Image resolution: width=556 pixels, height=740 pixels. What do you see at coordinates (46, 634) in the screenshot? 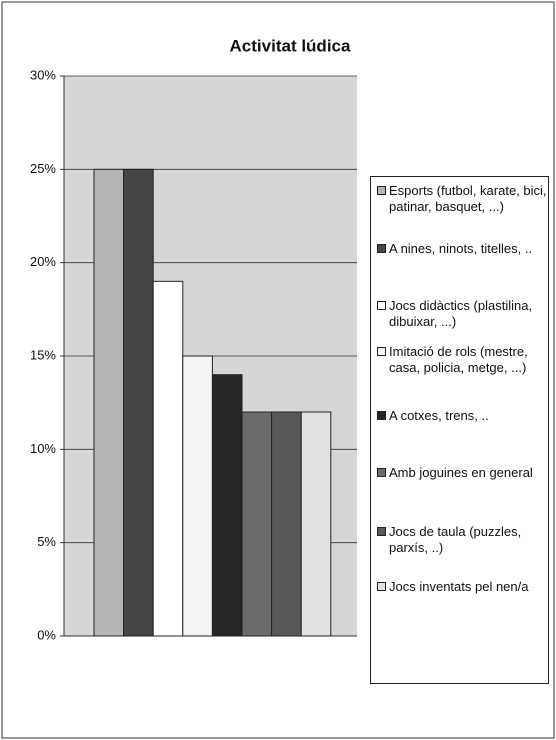
I see `y-tick-label: 0%` at bounding box center [46, 634].